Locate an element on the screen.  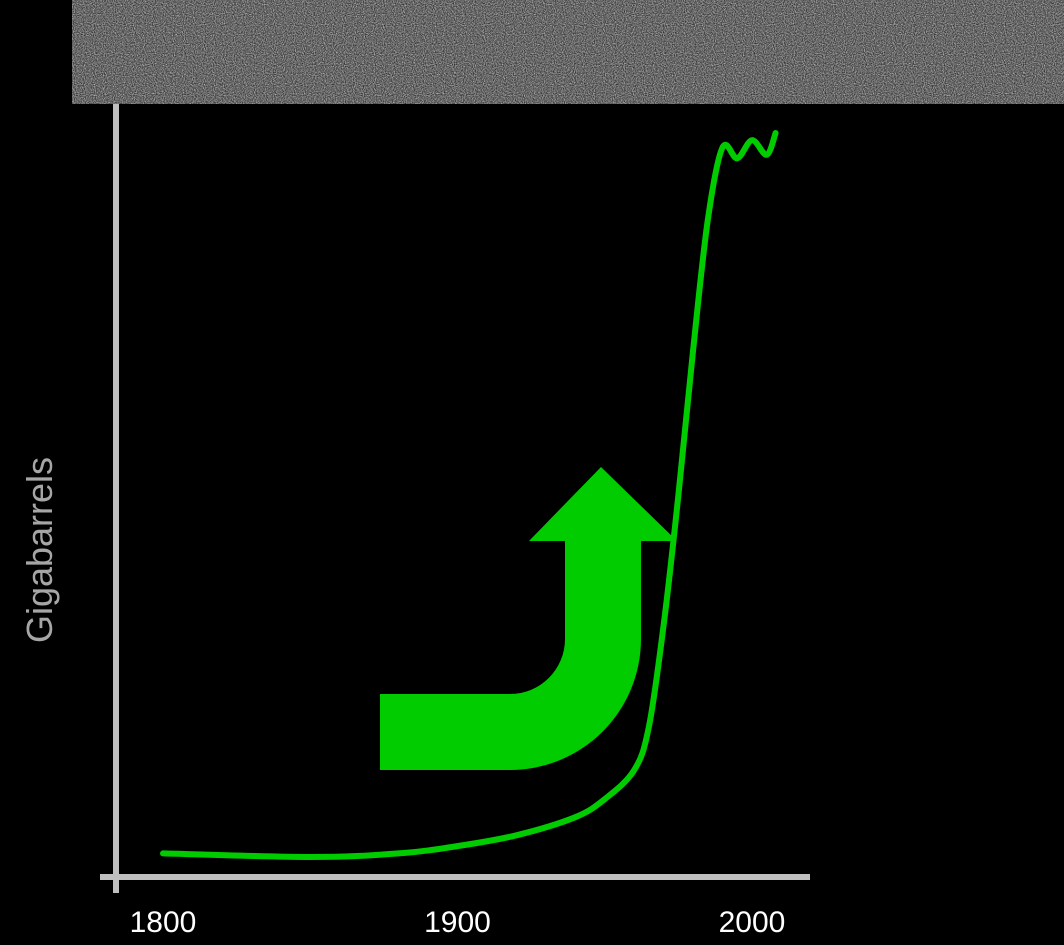
bent-up-arrow-icon is located at coordinates (528, 618).